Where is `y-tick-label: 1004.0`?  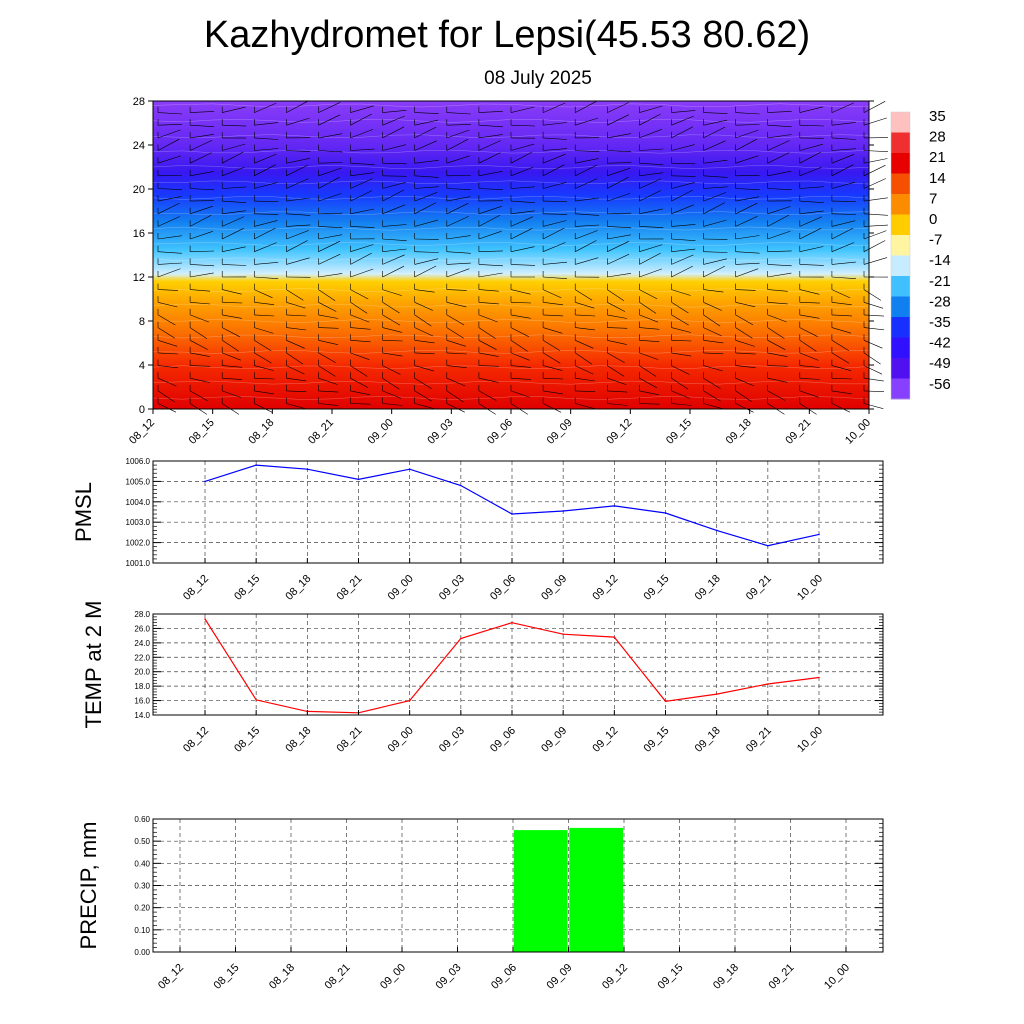 y-tick-label: 1004.0 is located at coordinates (138, 502).